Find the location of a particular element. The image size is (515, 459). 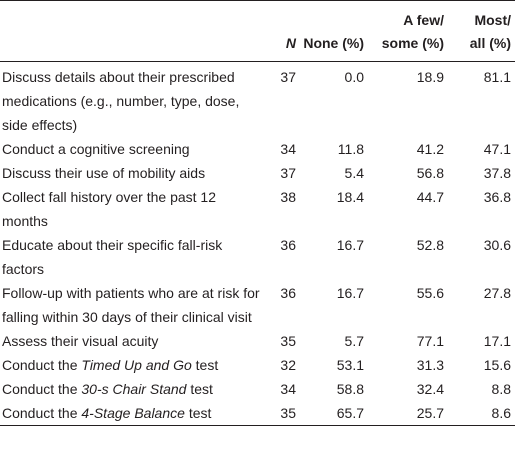

cell-value: 11.8 is located at coordinates (350, 149).